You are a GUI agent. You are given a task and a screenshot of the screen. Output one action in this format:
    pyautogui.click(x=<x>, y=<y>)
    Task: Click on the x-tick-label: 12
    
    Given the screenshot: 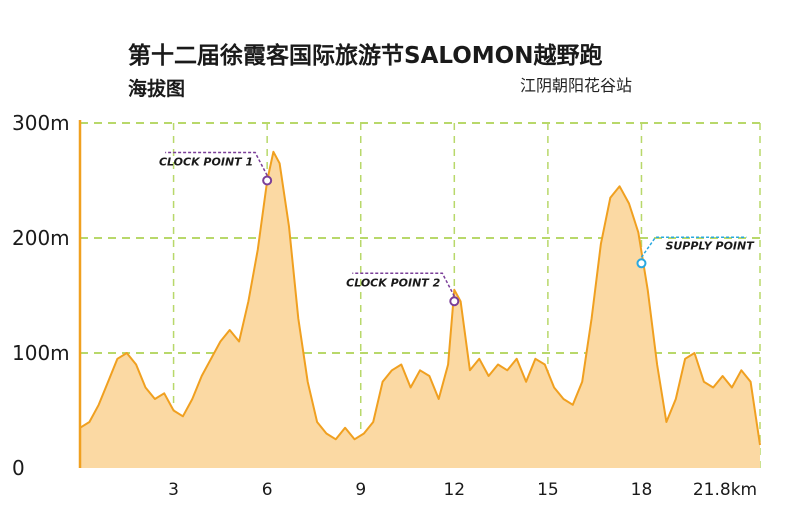 What is the action you would take?
    pyautogui.click(x=454, y=490)
    